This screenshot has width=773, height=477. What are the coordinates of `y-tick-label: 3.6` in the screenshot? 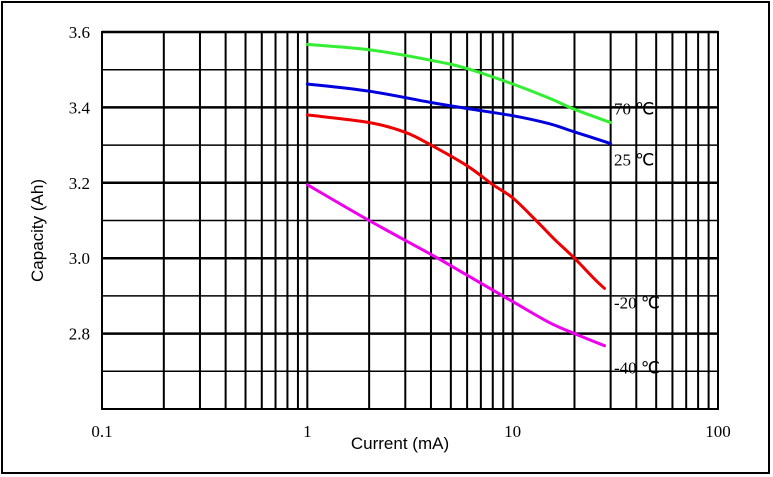 It's located at (79, 32).